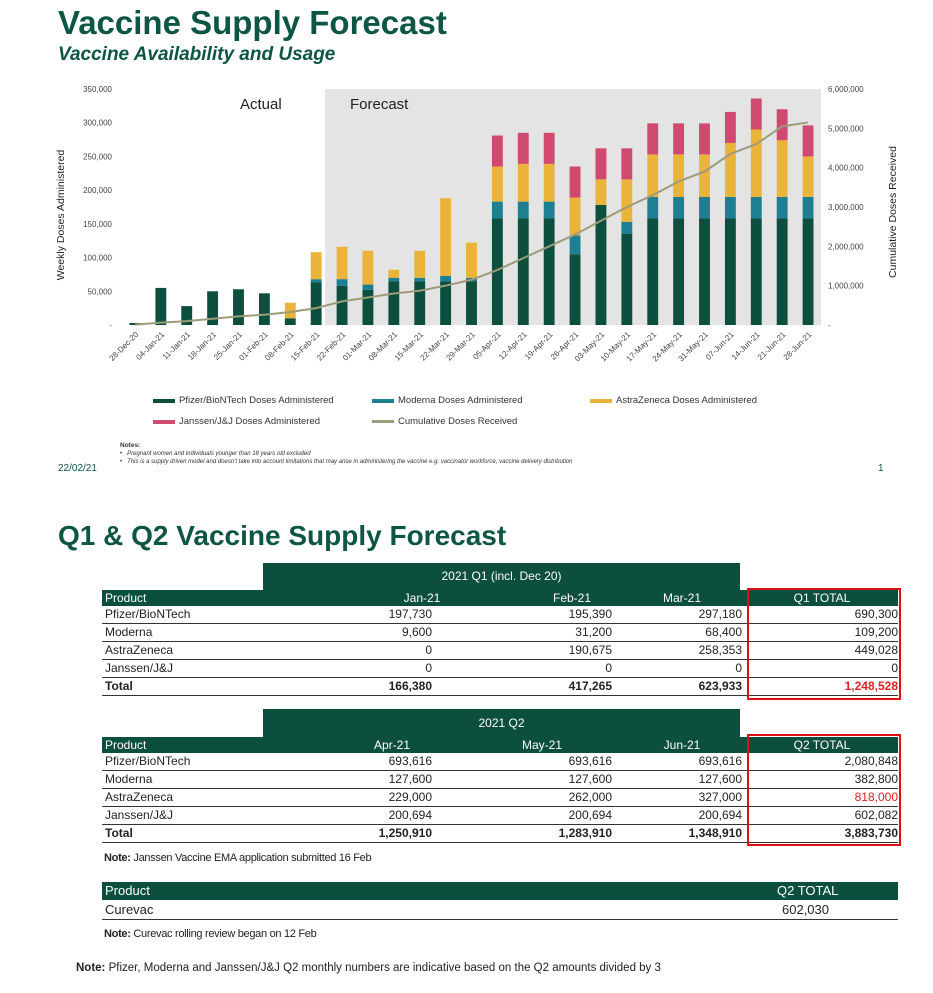  I want to click on page-title: Vaccine Supply Forecast, so click(252, 22).